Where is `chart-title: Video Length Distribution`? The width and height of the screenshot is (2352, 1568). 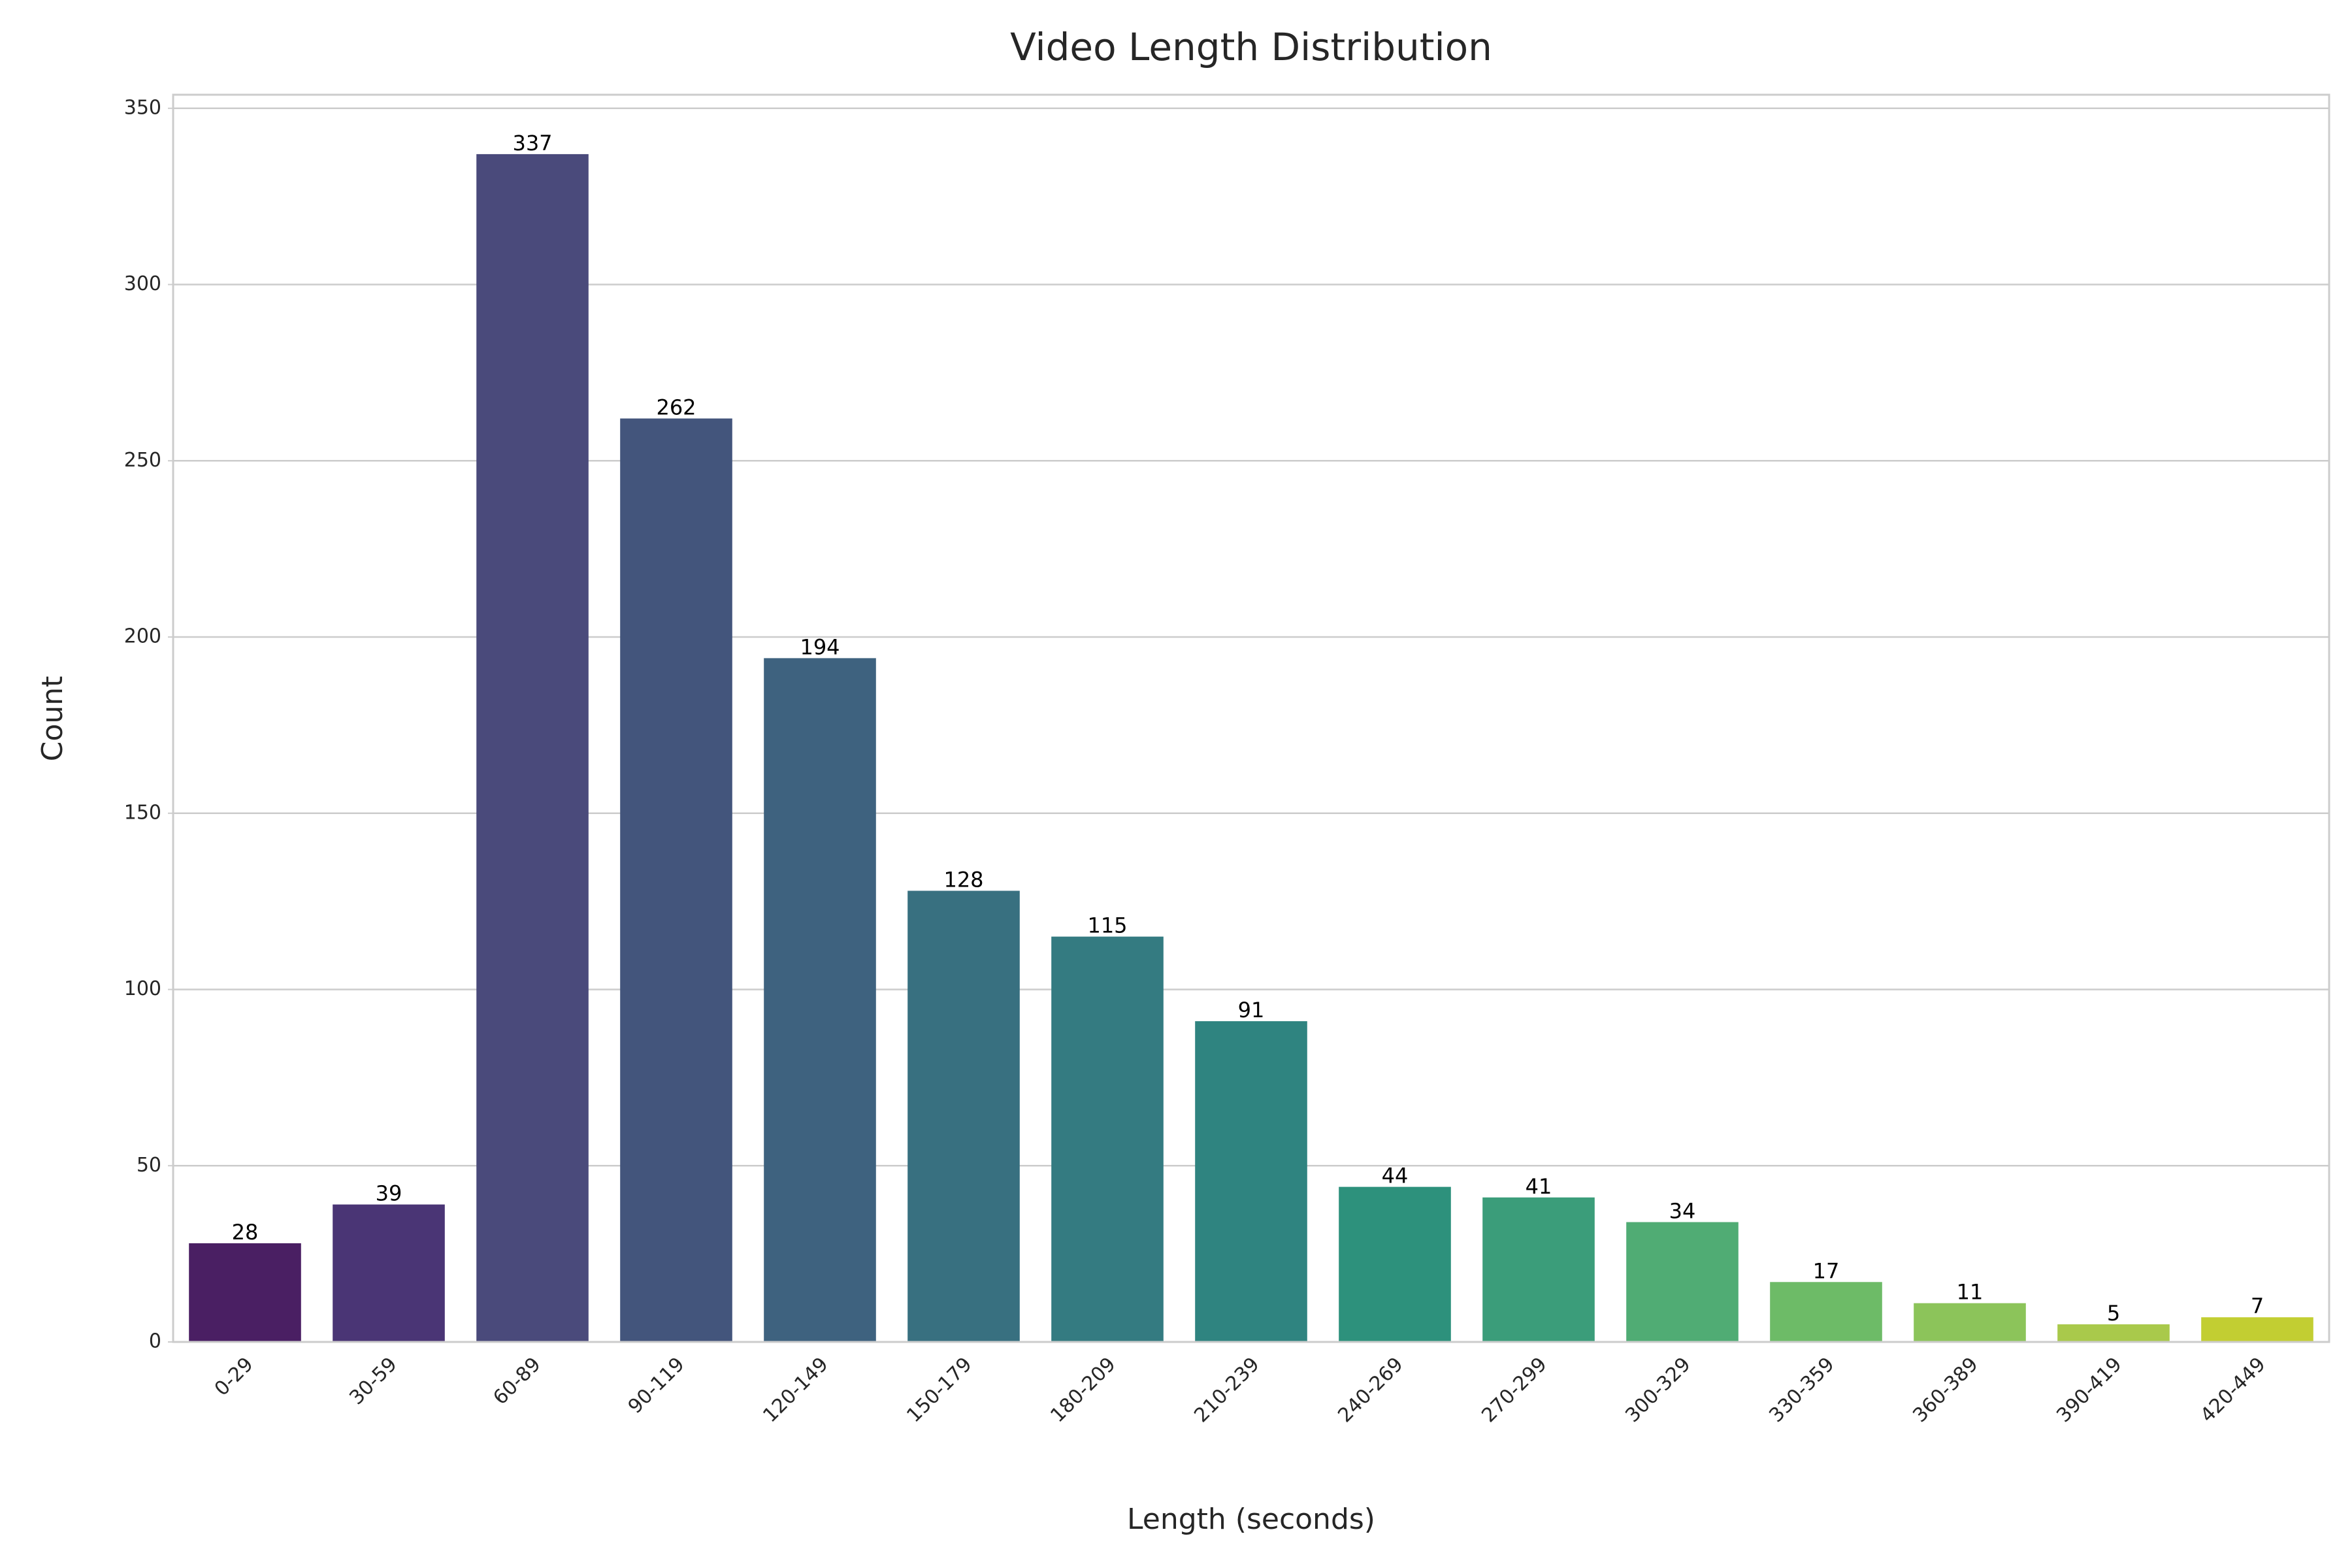
chart-title: Video Length Distribution is located at coordinates (1251, 47).